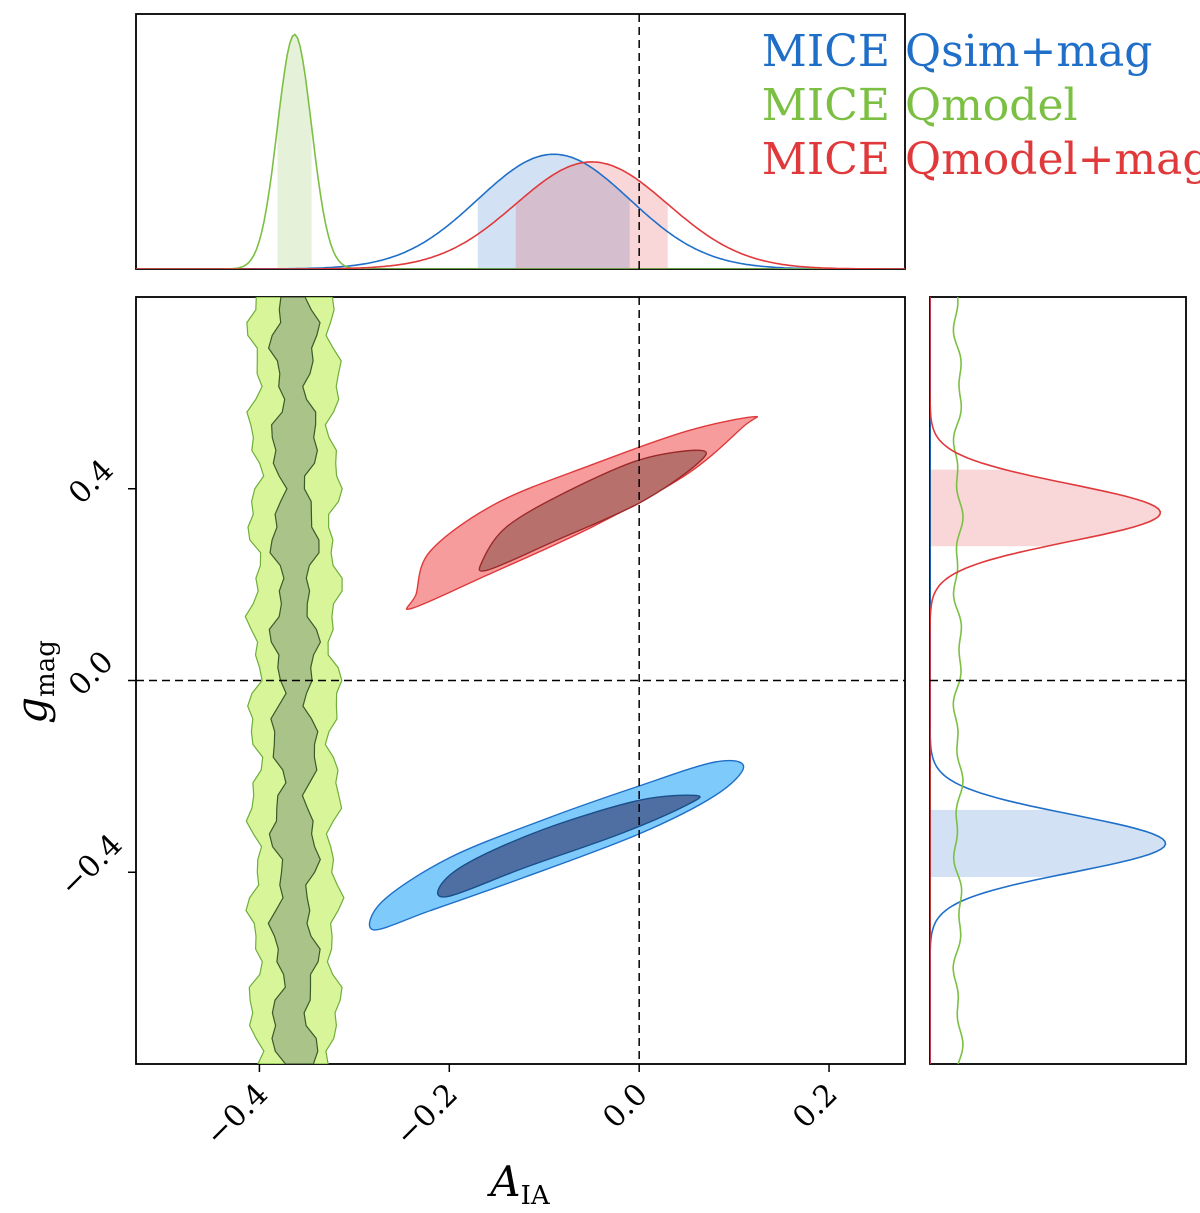 The image size is (1200, 1213). I want to click on y-tick-label: 0.4, so click(91, 482).